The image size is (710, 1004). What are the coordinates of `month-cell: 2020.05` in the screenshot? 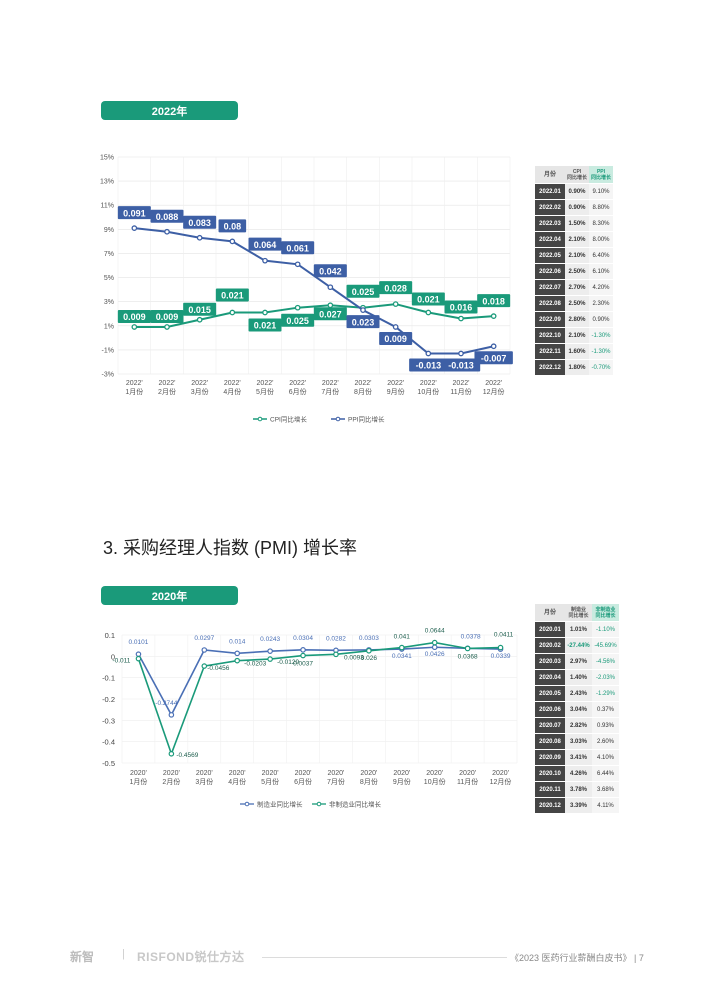 It's located at (550, 693).